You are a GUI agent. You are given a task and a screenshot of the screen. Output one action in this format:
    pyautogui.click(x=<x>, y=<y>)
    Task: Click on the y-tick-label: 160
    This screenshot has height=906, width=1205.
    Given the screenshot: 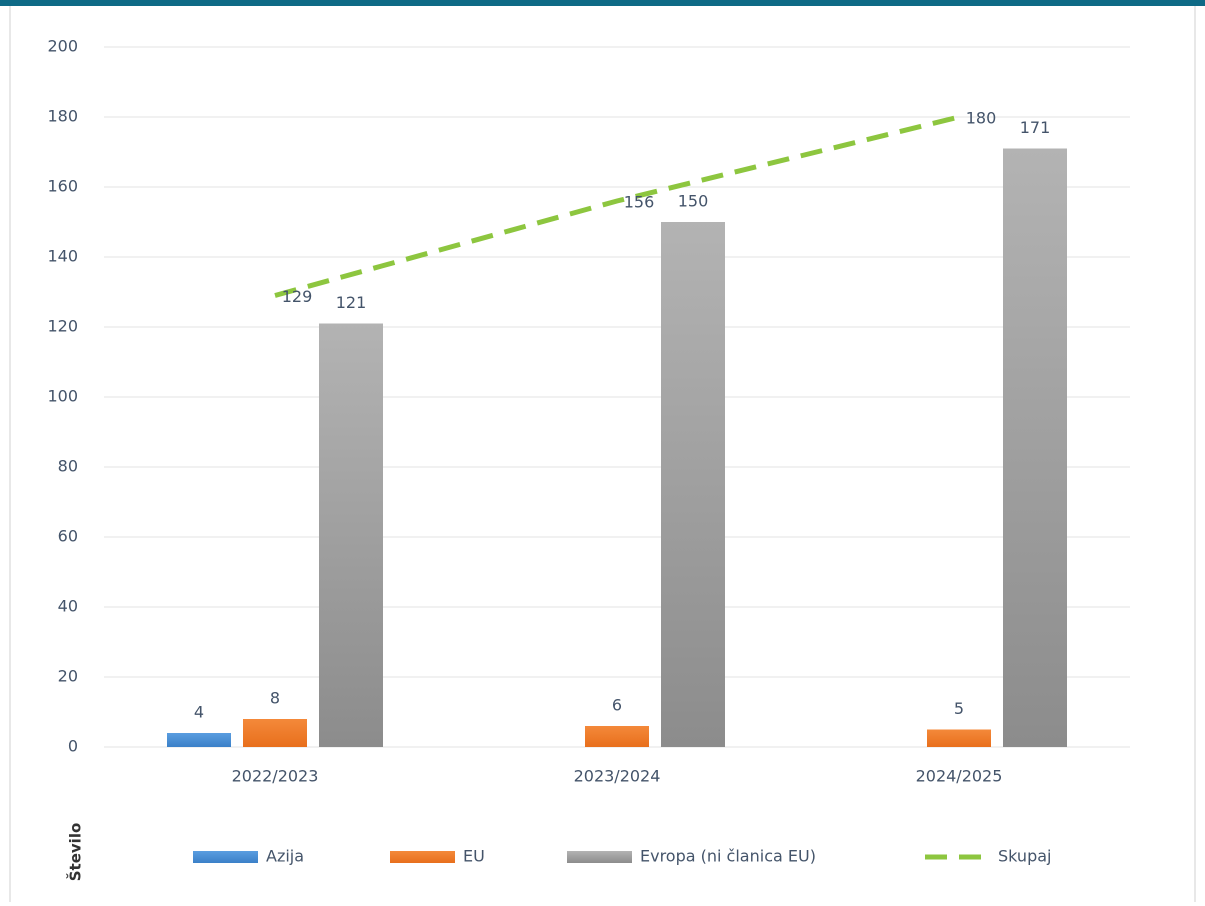 What is the action you would take?
    pyautogui.click(x=62, y=186)
    